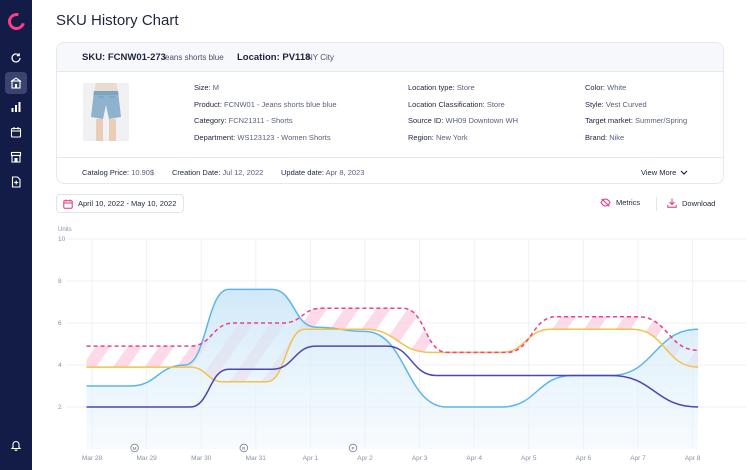 This screenshot has height=470, width=749. Describe the element at coordinates (106, 112) in the screenshot. I see `product-image` at that location.